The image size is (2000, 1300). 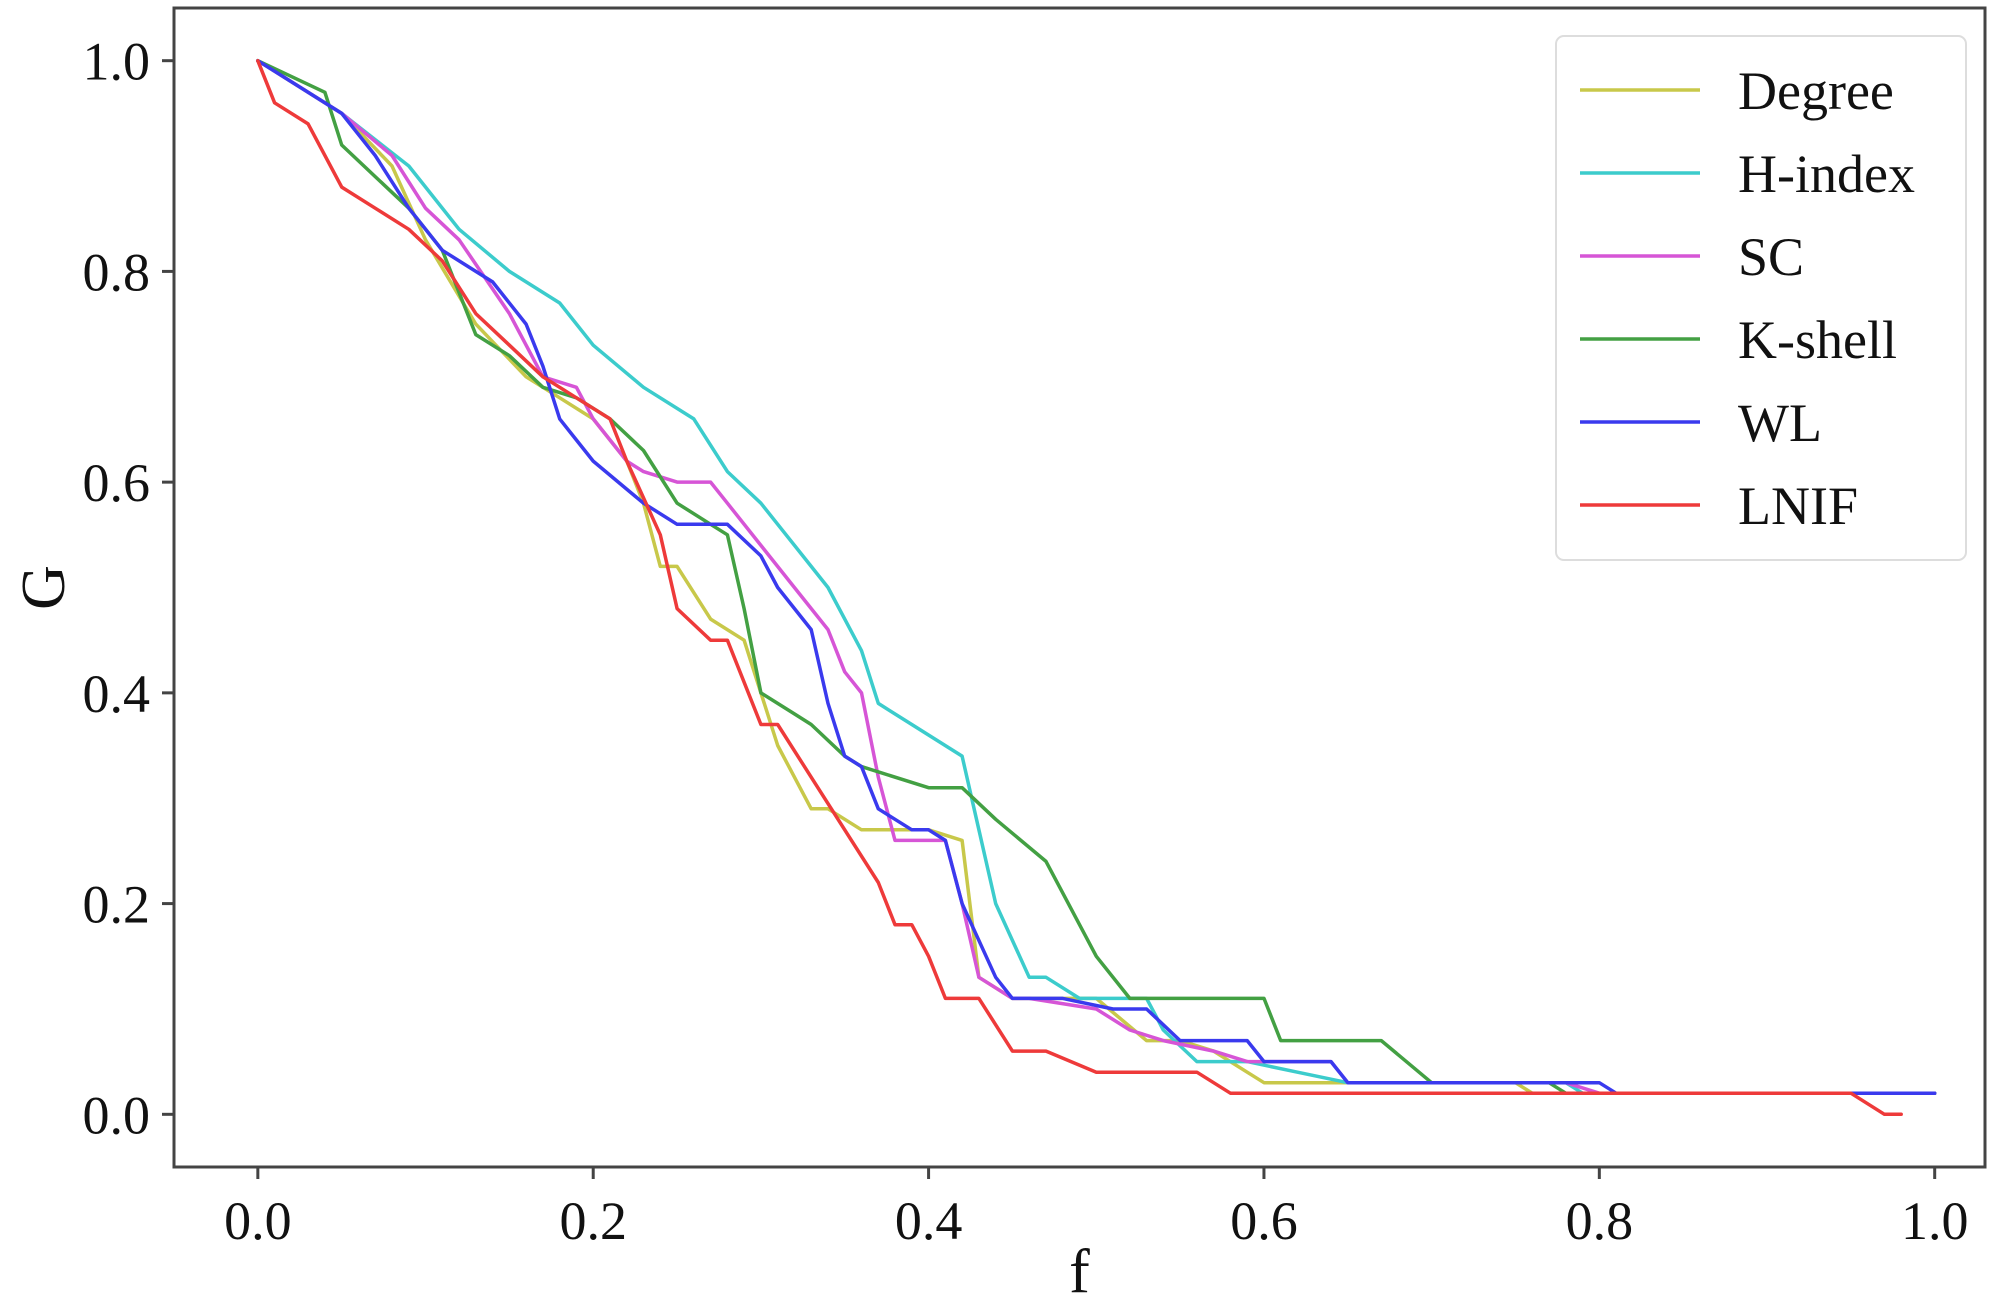 I want to click on y-tick-label: 0.6, so click(x=117, y=483).